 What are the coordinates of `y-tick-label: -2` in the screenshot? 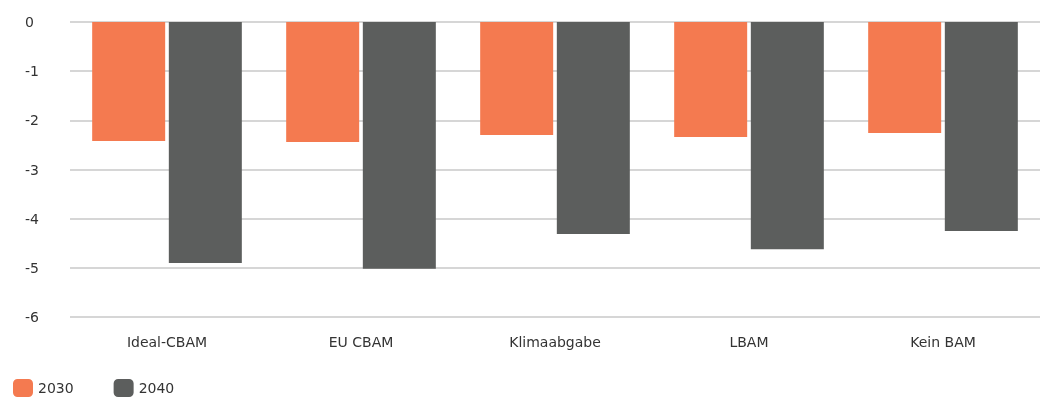 It's located at (32, 120).